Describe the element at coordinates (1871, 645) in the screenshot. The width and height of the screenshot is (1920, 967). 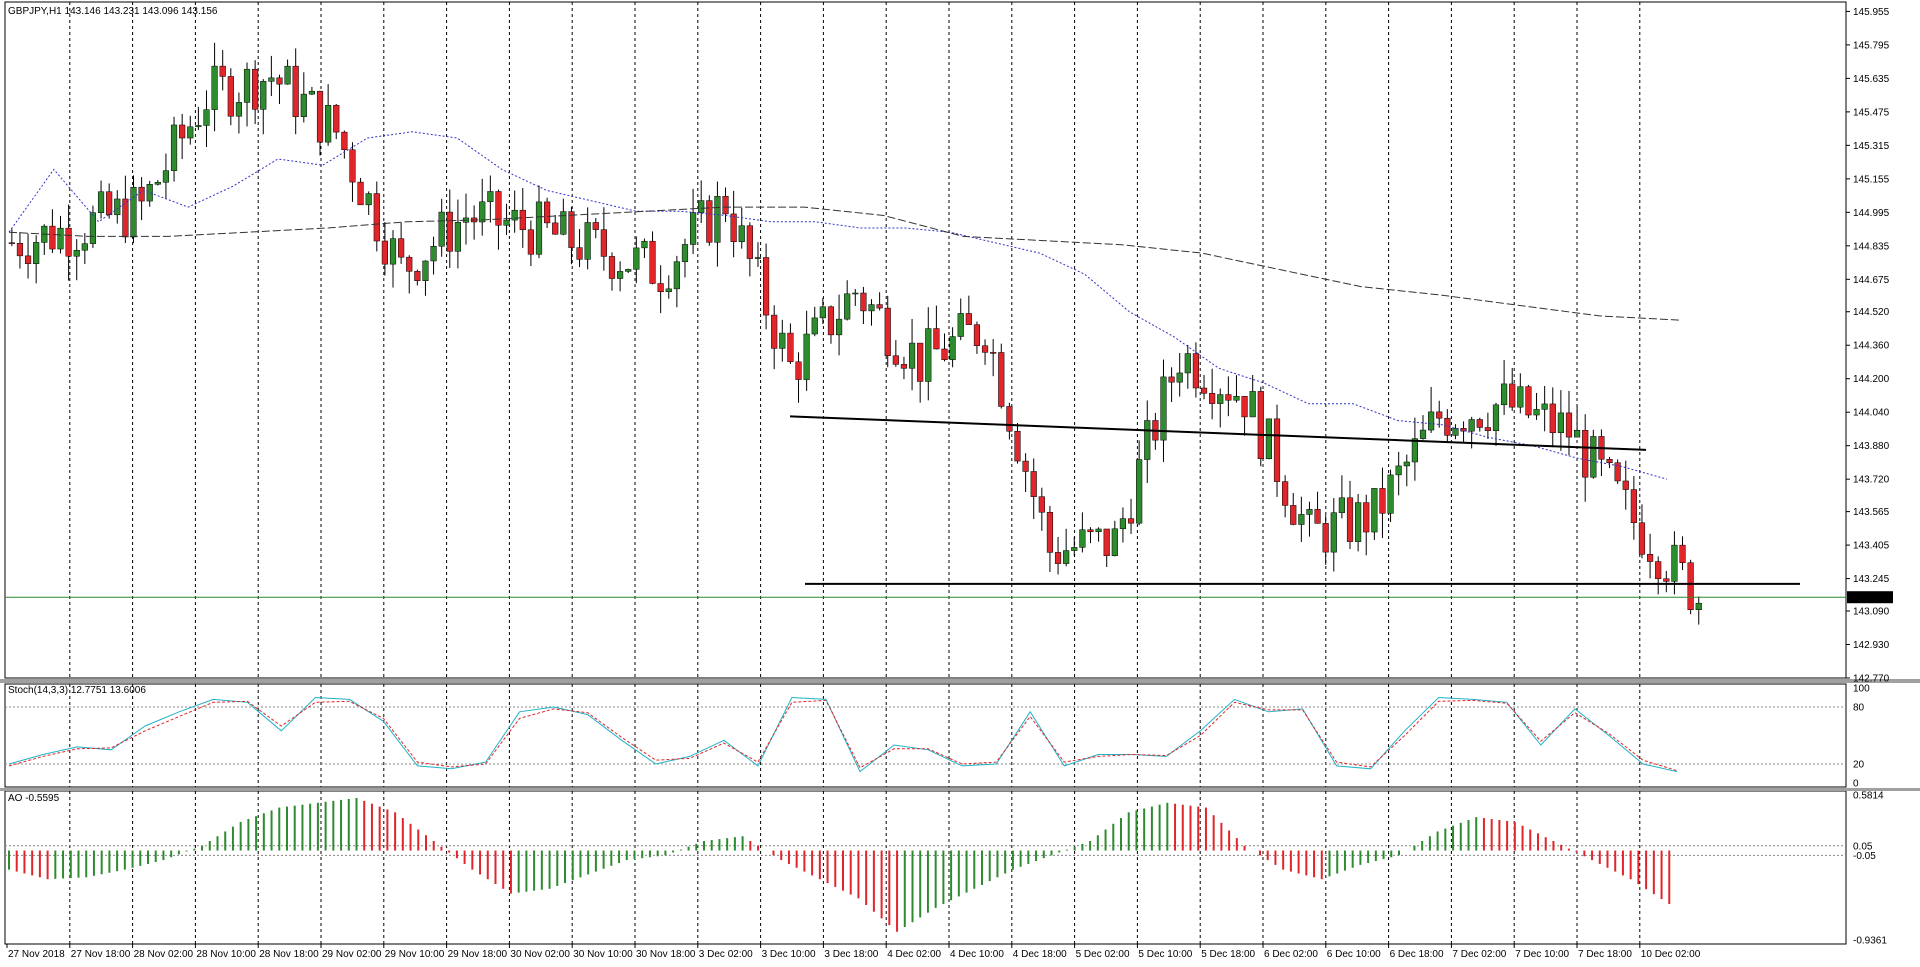
I see `y-tick-label: 142.930` at that location.